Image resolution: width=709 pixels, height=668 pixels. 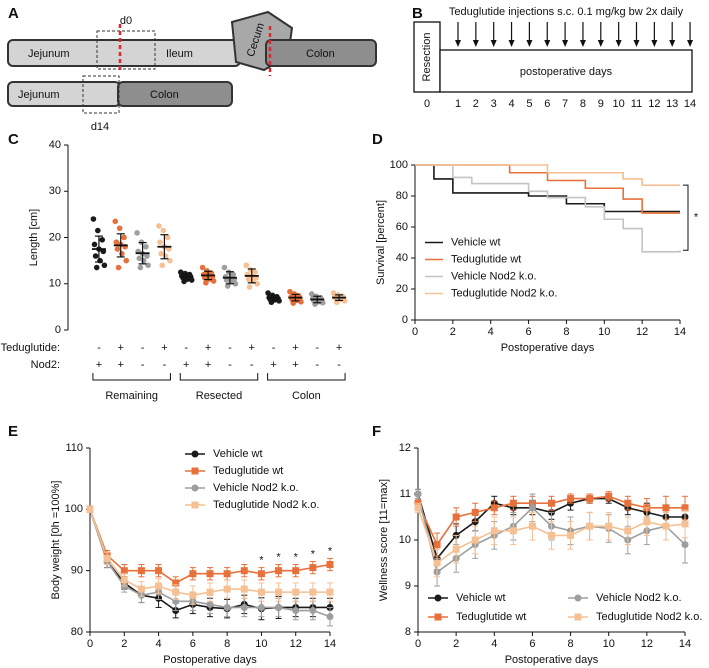 What do you see at coordinates (583, 104) in the screenshot?
I see `day-label: 8` at bounding box center [583, 104].